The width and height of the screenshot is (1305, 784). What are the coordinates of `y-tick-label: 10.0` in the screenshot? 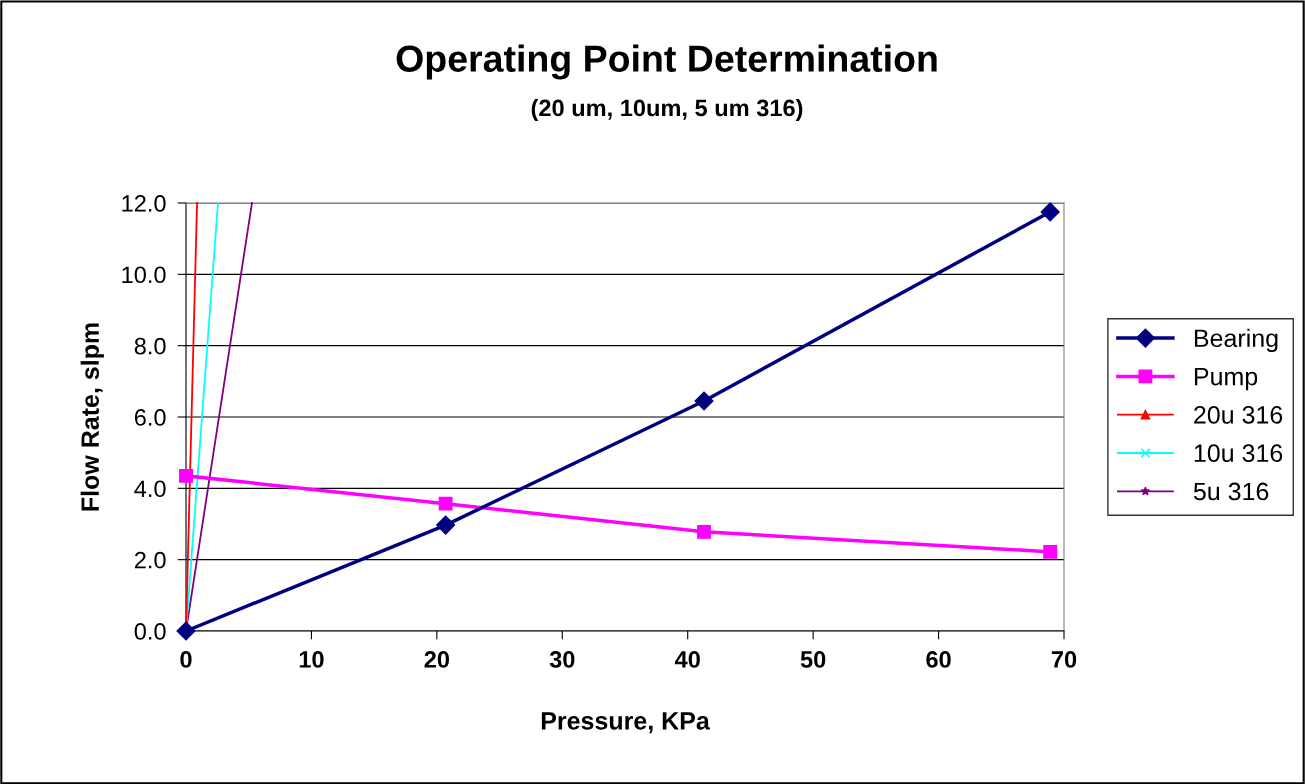 It's located at (144, 275).